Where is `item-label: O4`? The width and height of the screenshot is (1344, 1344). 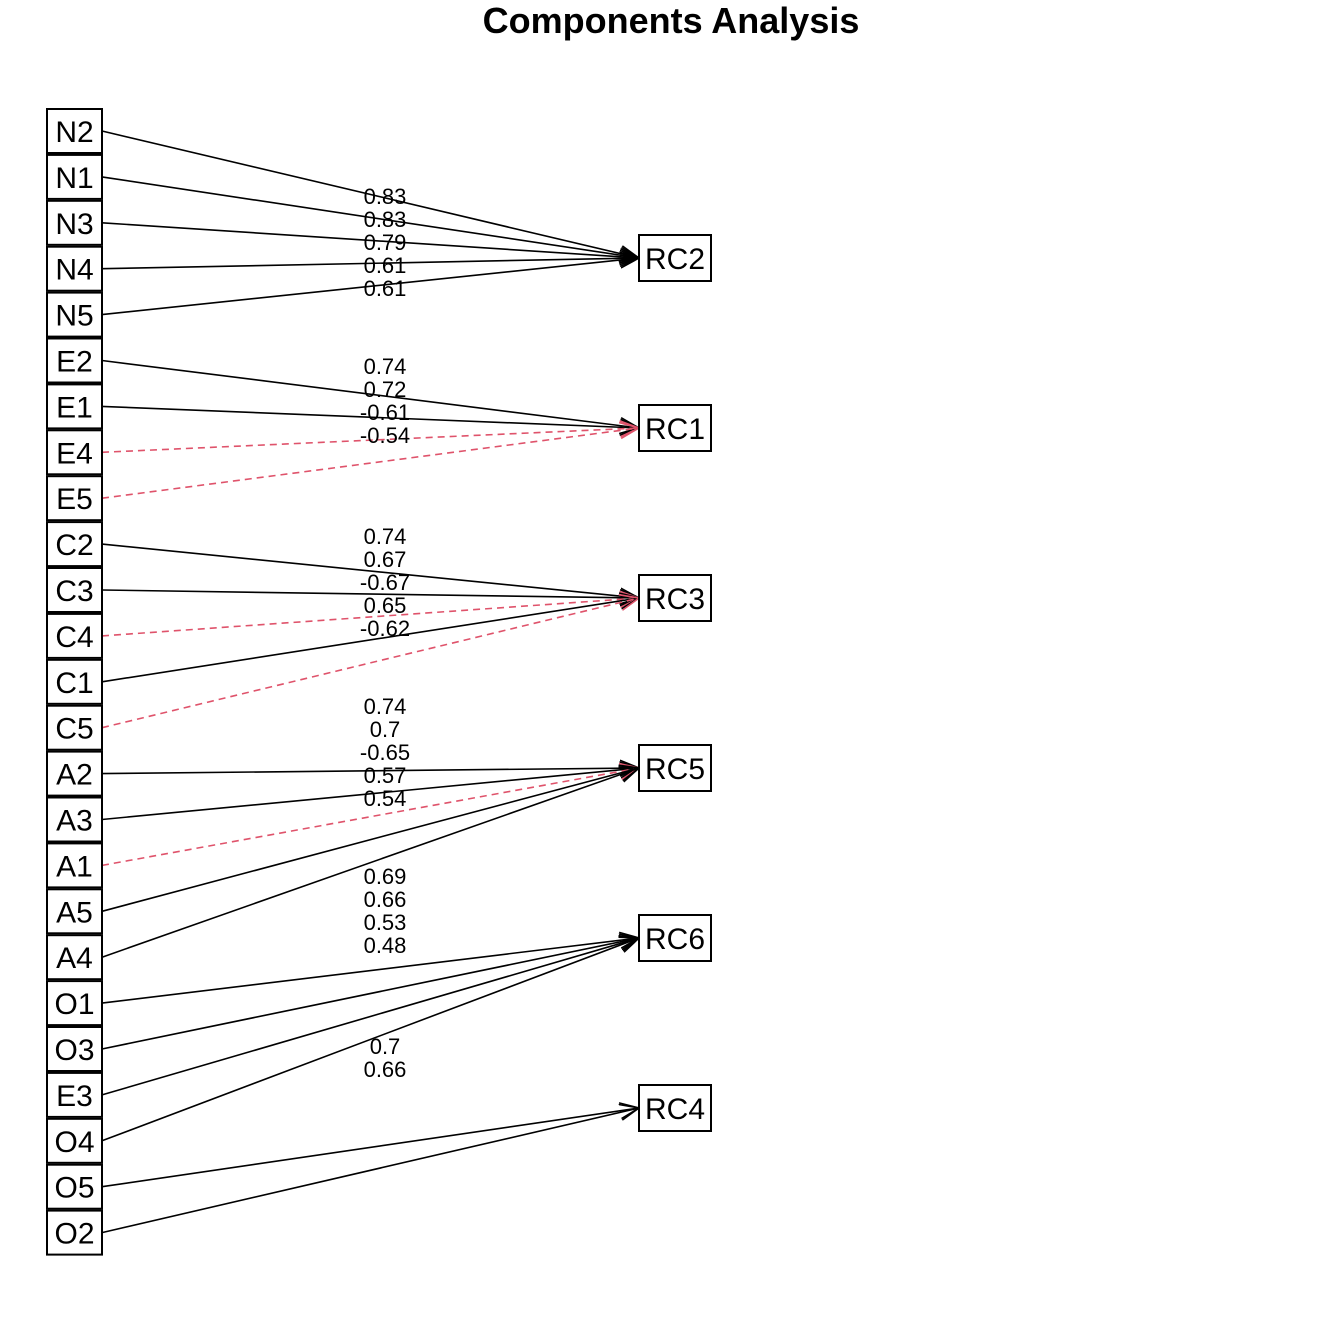
item-label: O4 is located at coordinates (74, 1142).